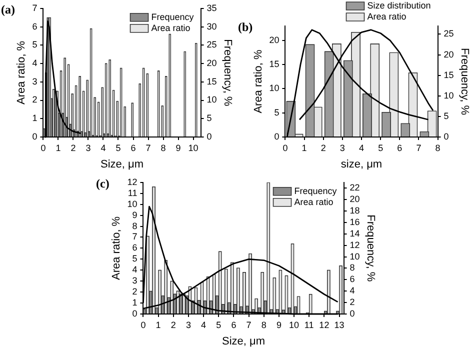 The width and height of the screenshot is (474, 349). What do you see at coordinates (355, 221) in the screenshot?
I see `y2-tick-label: 16` at bounding box center [355, 221].